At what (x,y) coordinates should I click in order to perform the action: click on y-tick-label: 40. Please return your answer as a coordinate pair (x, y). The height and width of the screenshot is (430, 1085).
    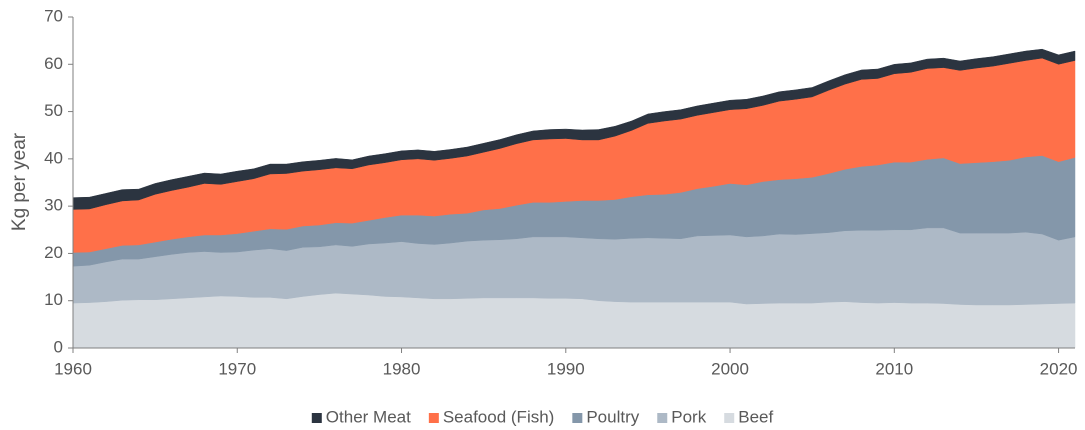
    Looking at the image, I should click on (53, 157).